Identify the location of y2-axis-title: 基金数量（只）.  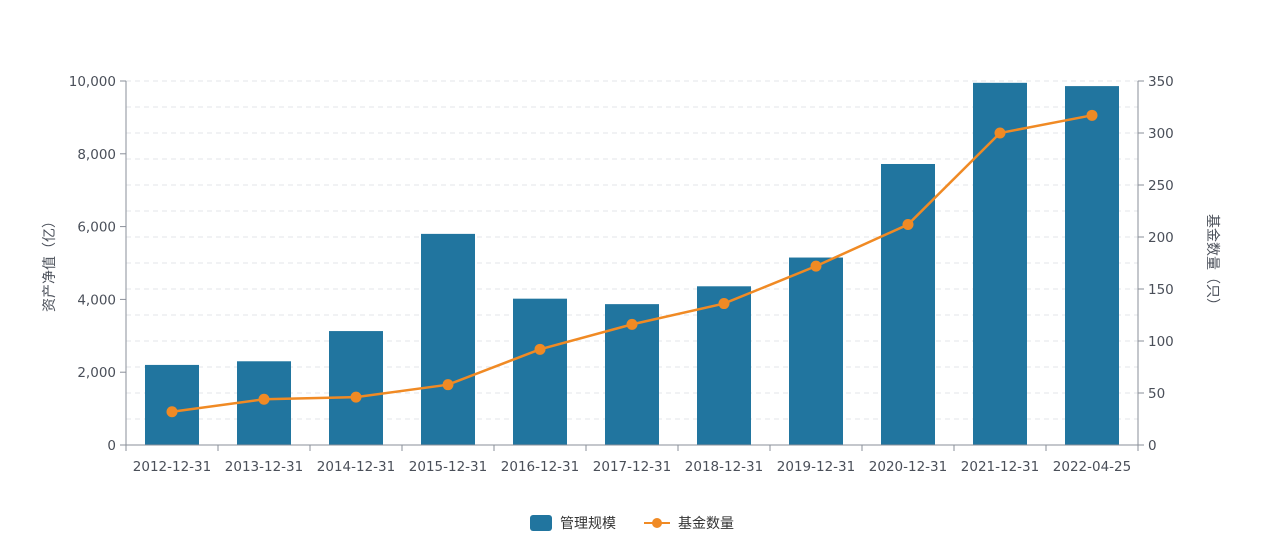
(1212, 263).